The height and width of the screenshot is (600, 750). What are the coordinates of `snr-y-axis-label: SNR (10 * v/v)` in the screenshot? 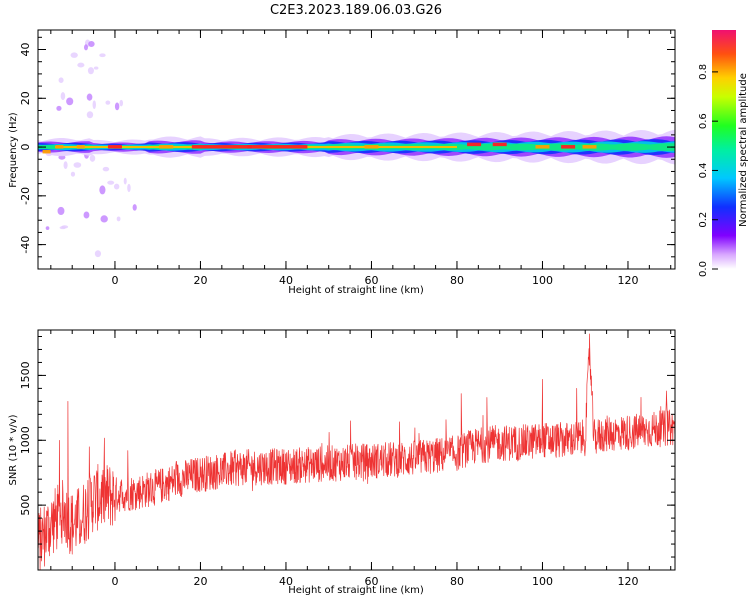 It's located at (13, 449).